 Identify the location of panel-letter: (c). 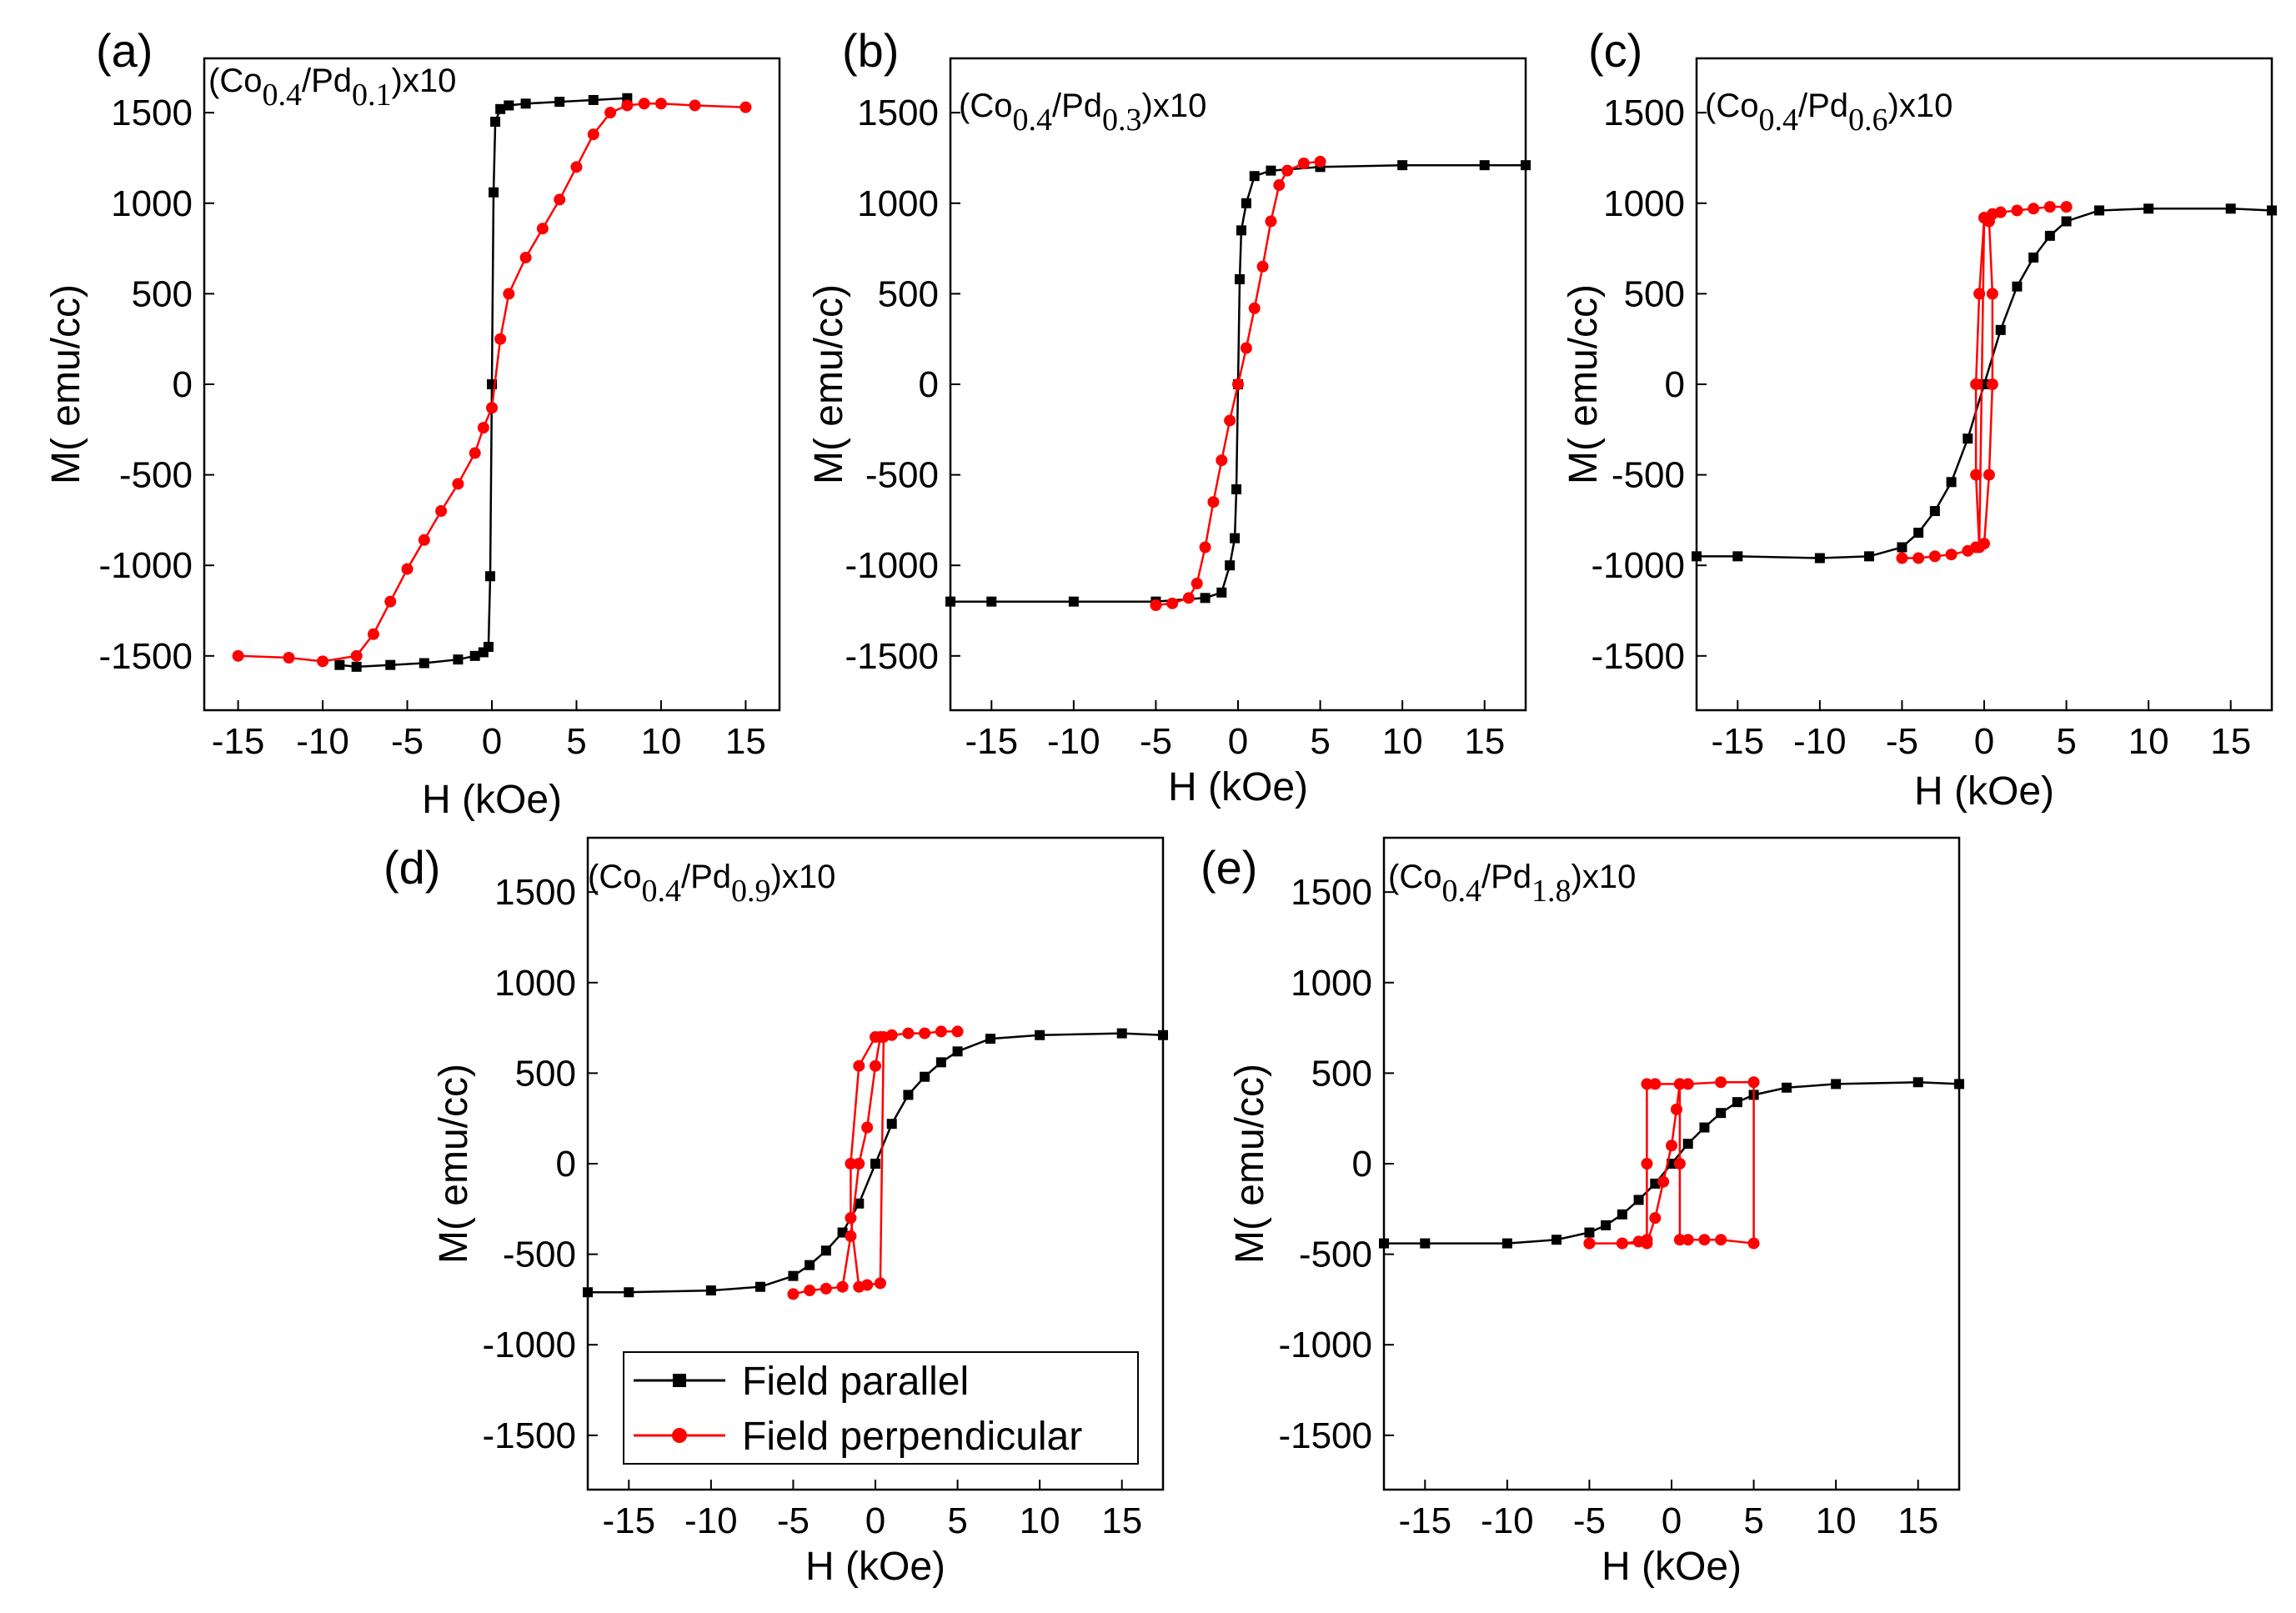
(1615, 50).